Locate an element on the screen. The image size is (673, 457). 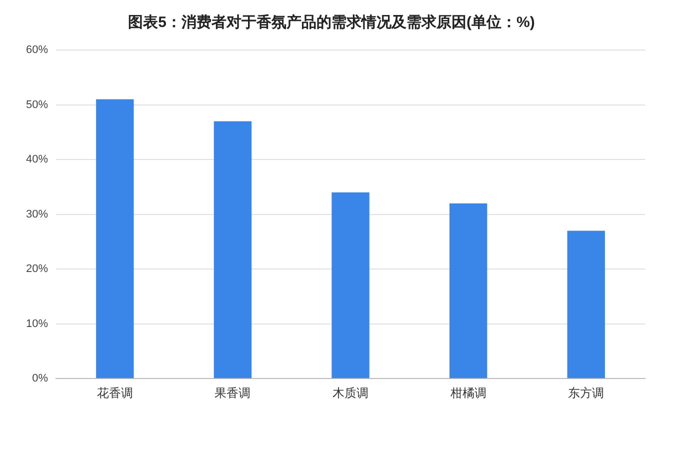
y-tick-label: 50% is located at coordinates (37, 104).